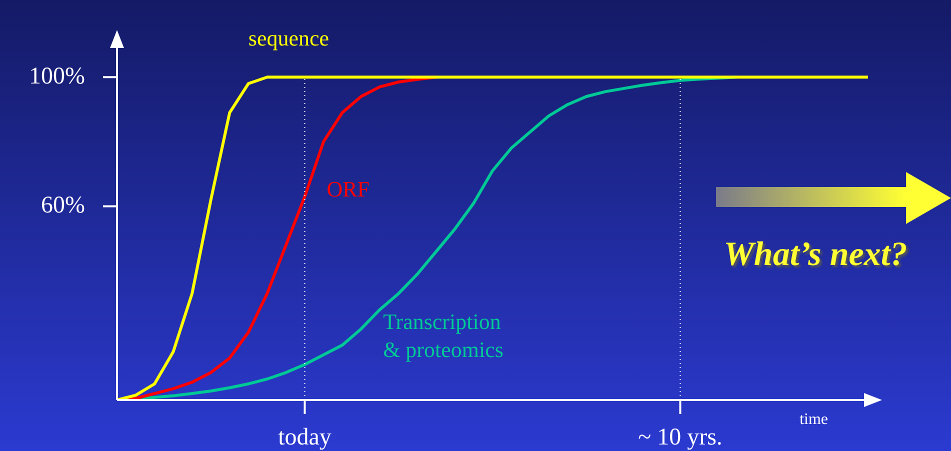 Image resolution: width=951 pixels, height=451 pixels. What do you see at coordinates (63, 205) in the screenshot?
I see `y-tick-label: 60%` at bounding box center [63, 205].